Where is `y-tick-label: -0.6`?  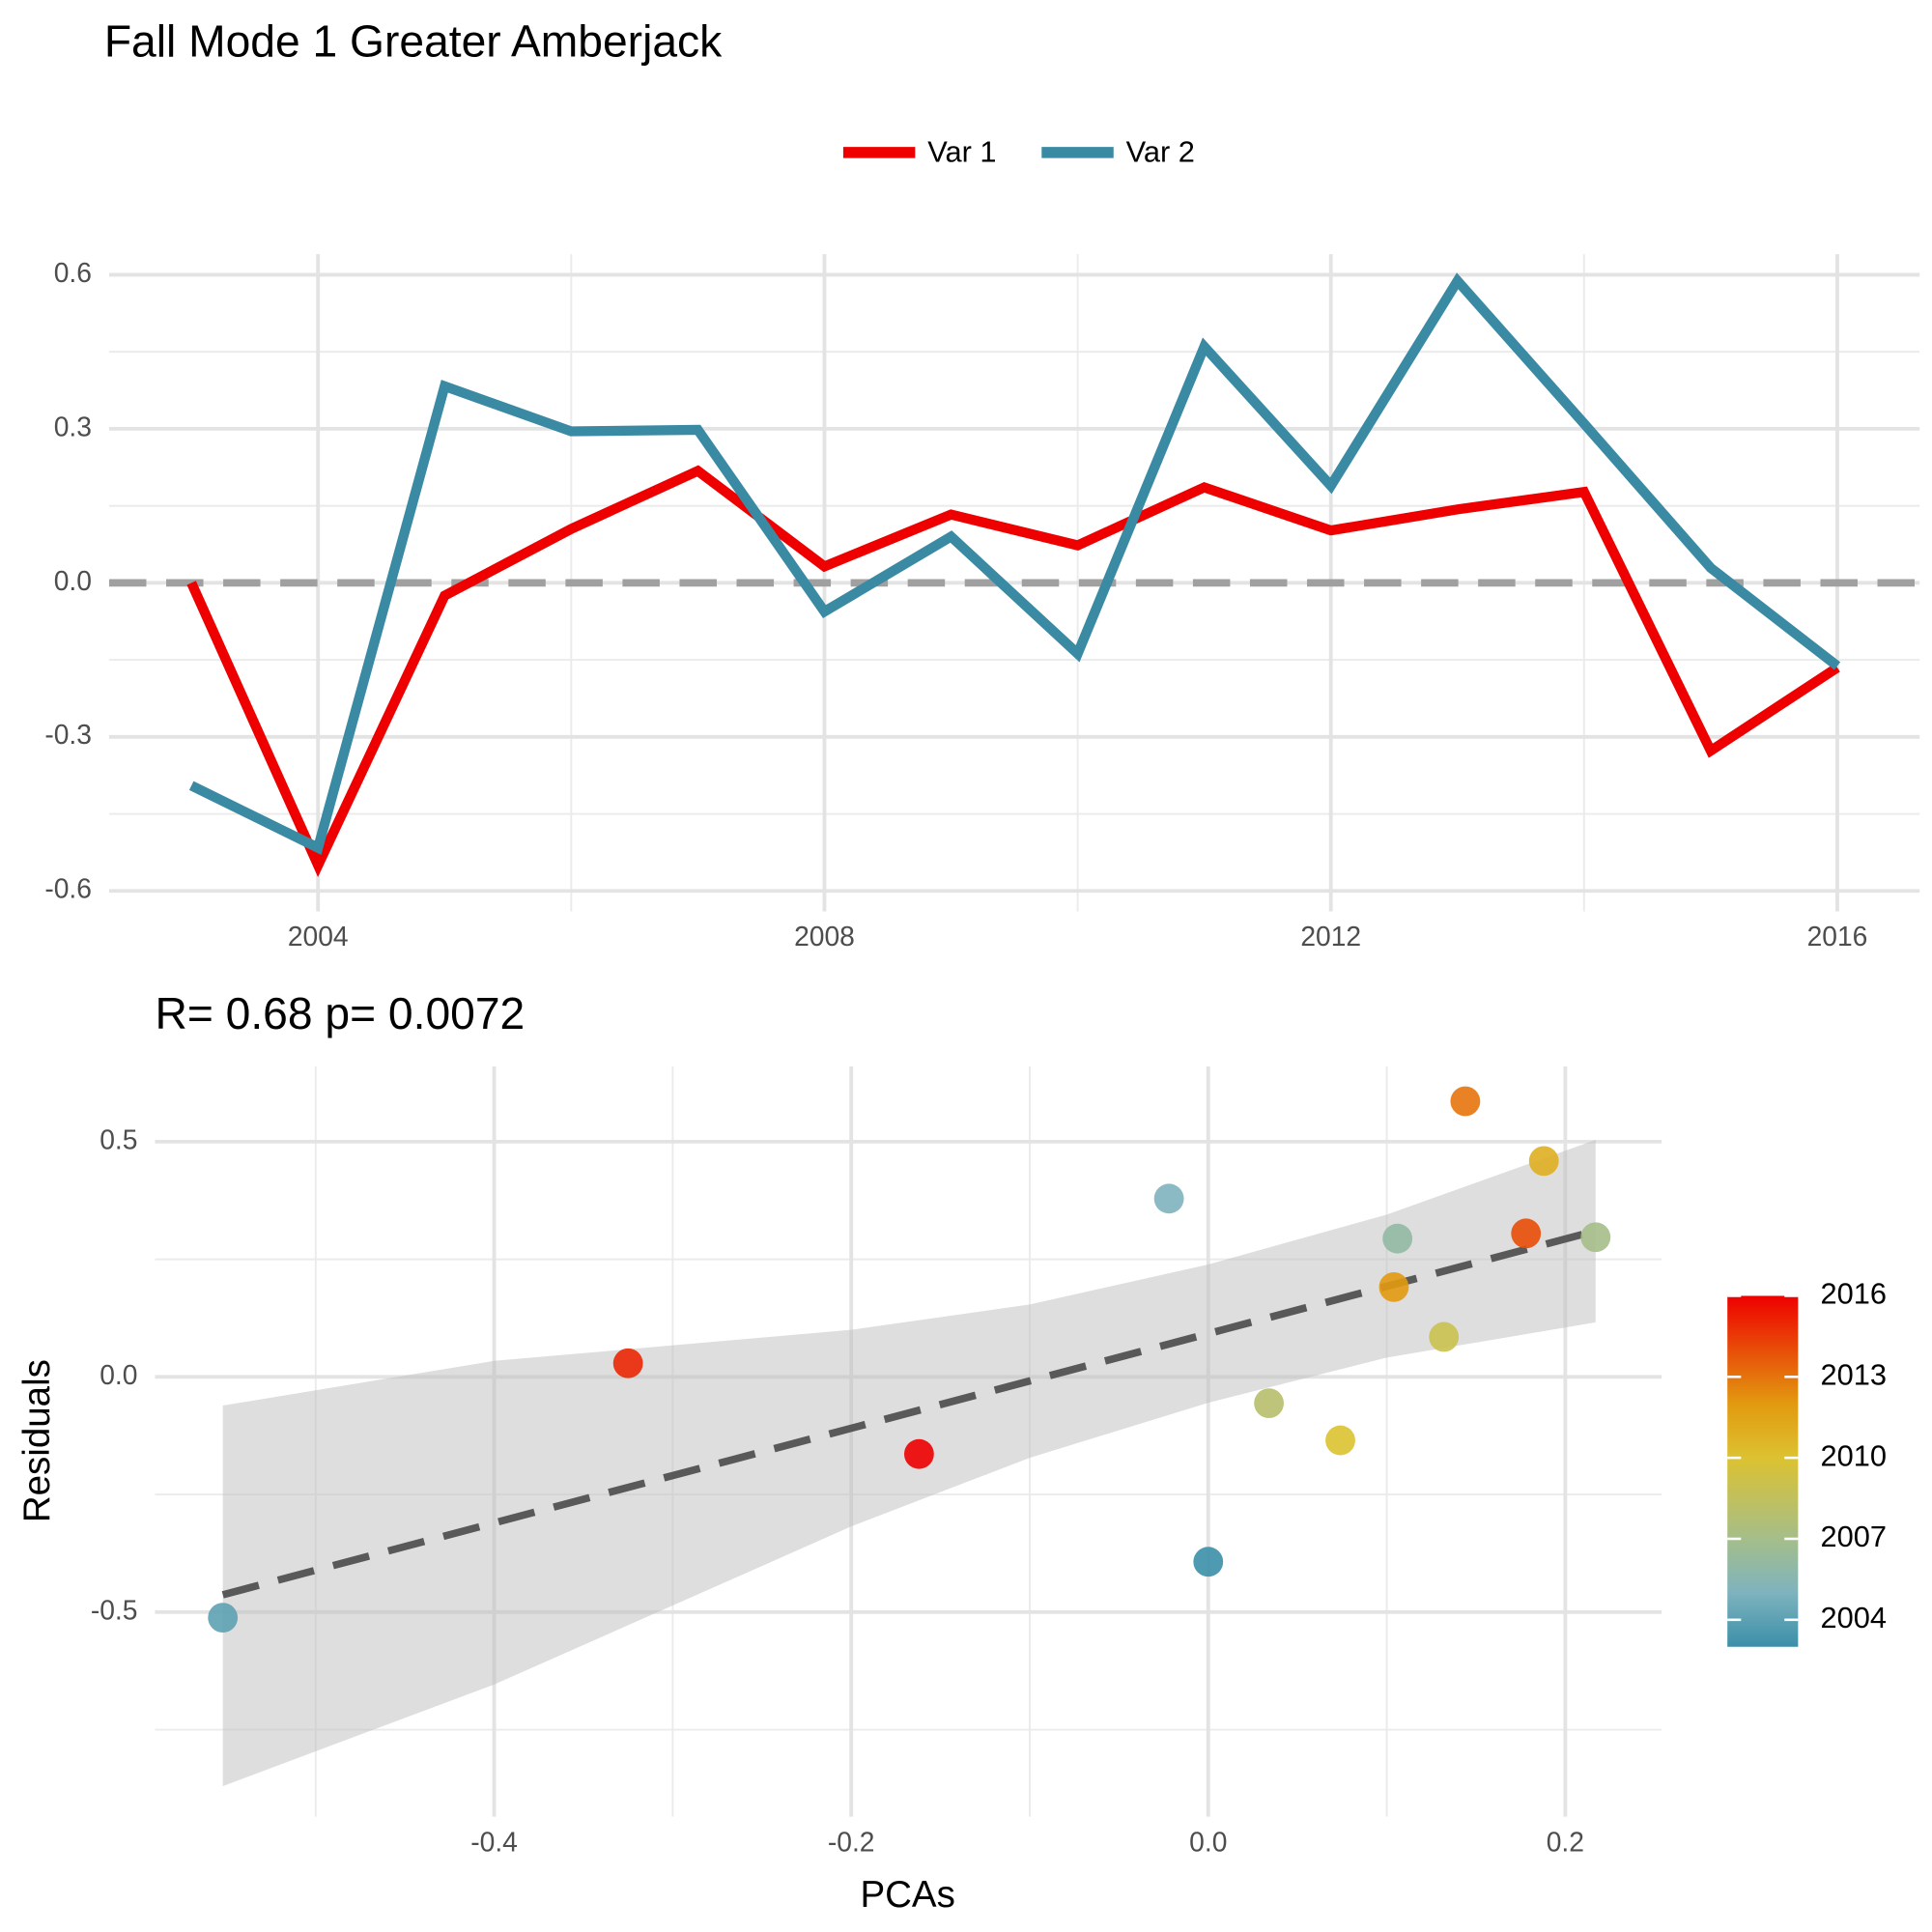
y-tick-label: -0.6 is located at coordinates (68, 888).